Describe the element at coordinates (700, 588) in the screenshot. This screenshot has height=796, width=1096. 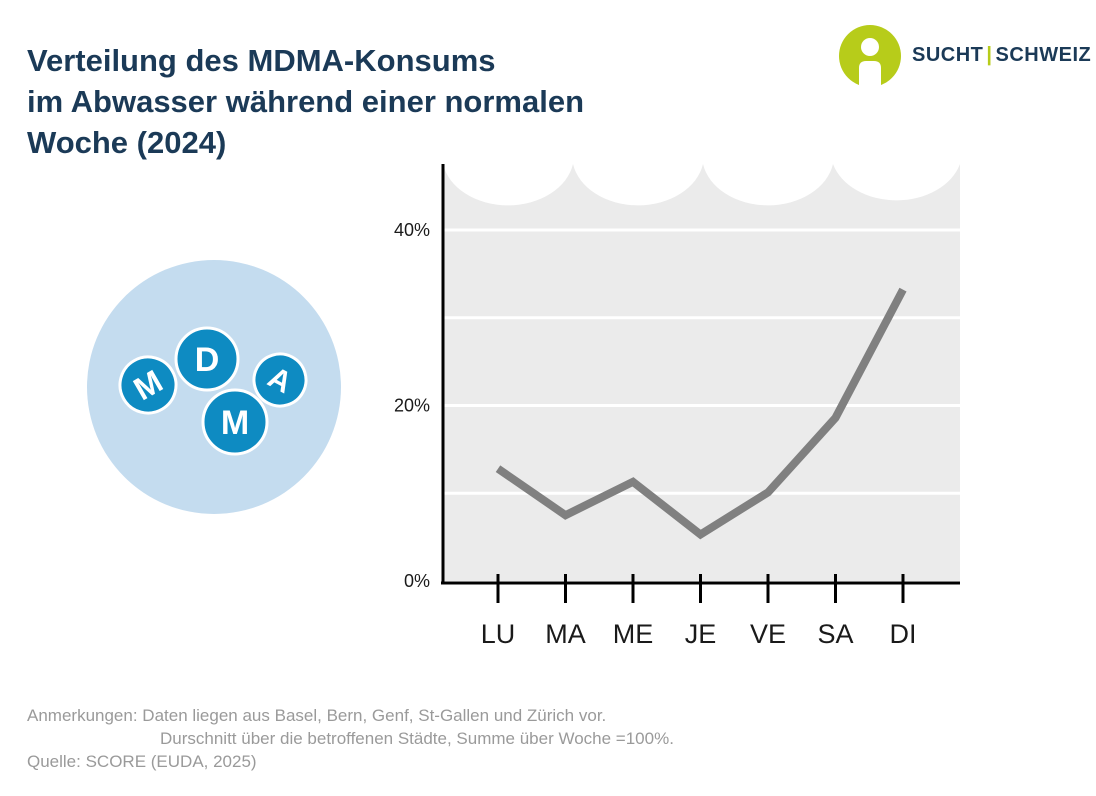
I see `x-ticks` at that location.